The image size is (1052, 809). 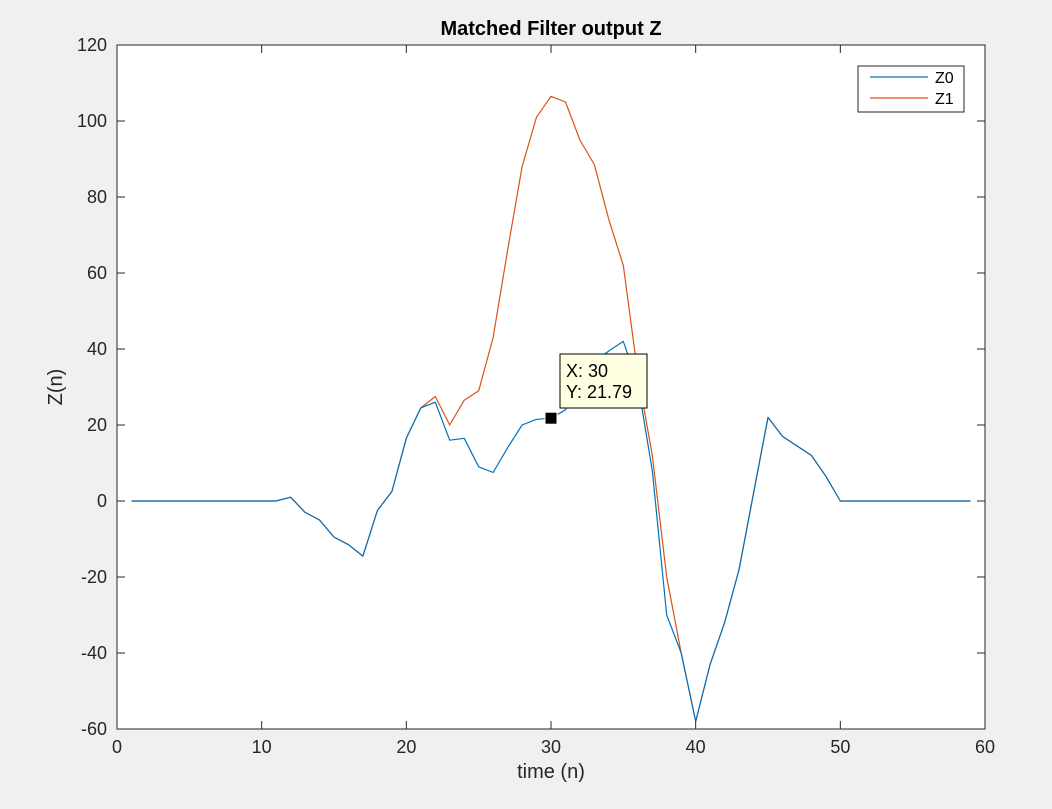 What do you see at coordinates (262, 747) in the screenshot?
I see `x-tick-label: 10` at bounding box center [262, 747].